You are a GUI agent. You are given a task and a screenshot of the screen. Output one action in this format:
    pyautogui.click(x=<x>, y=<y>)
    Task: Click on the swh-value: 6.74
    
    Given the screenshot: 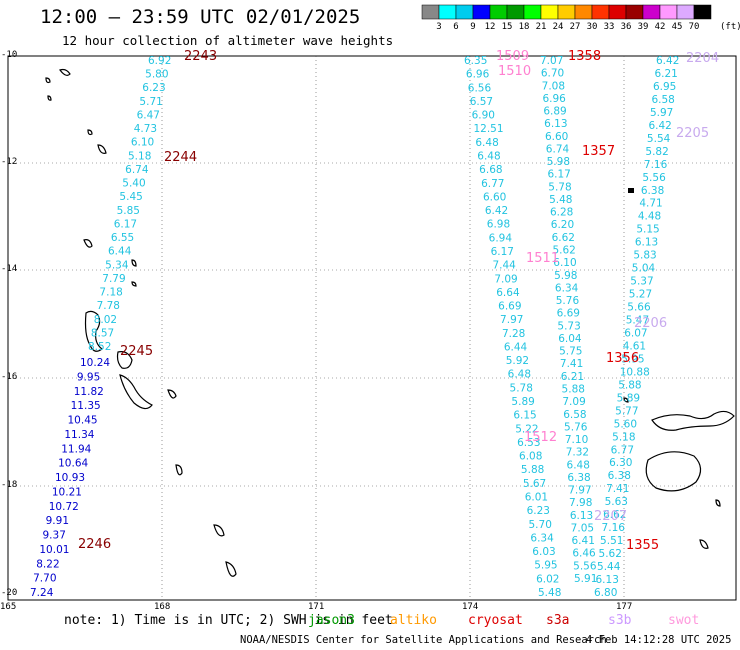 What is the action you would take?
    pyautogui.click(x=558, y=149)
    